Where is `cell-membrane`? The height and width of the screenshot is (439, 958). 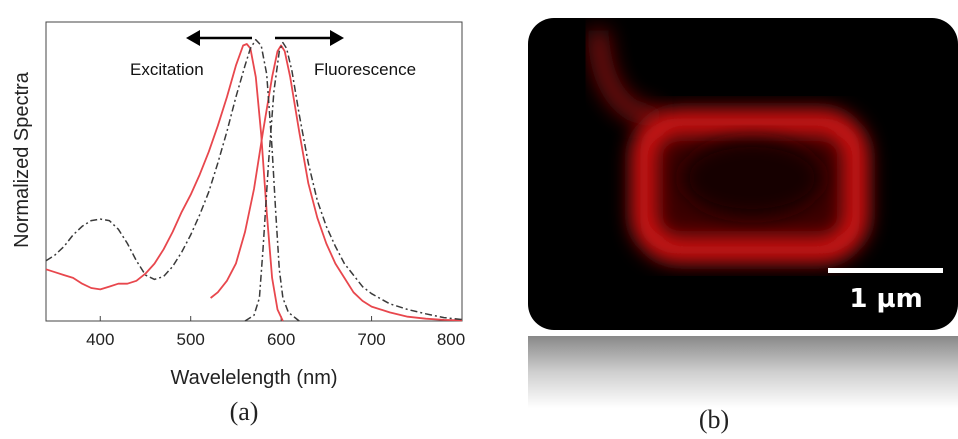
cell-membrane is located at coordinates (750, 186).